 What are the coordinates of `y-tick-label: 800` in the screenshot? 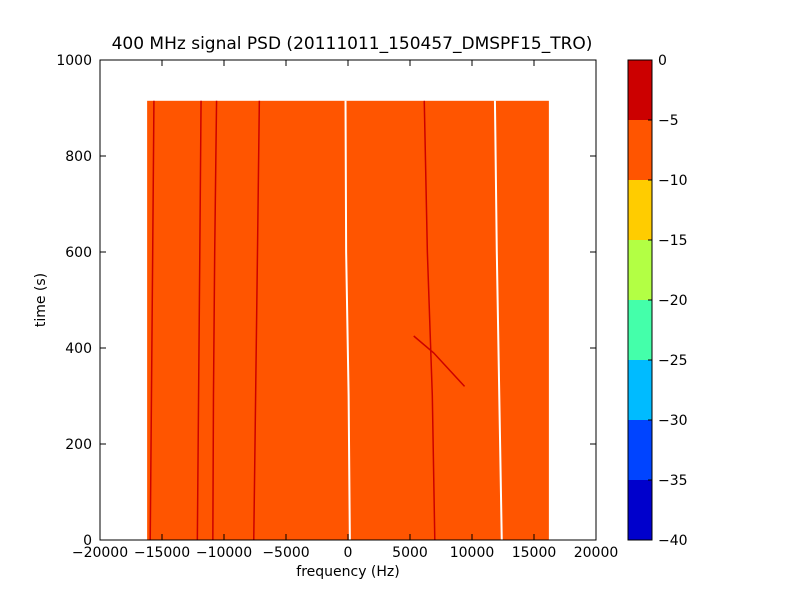 It's located at (78, 157).